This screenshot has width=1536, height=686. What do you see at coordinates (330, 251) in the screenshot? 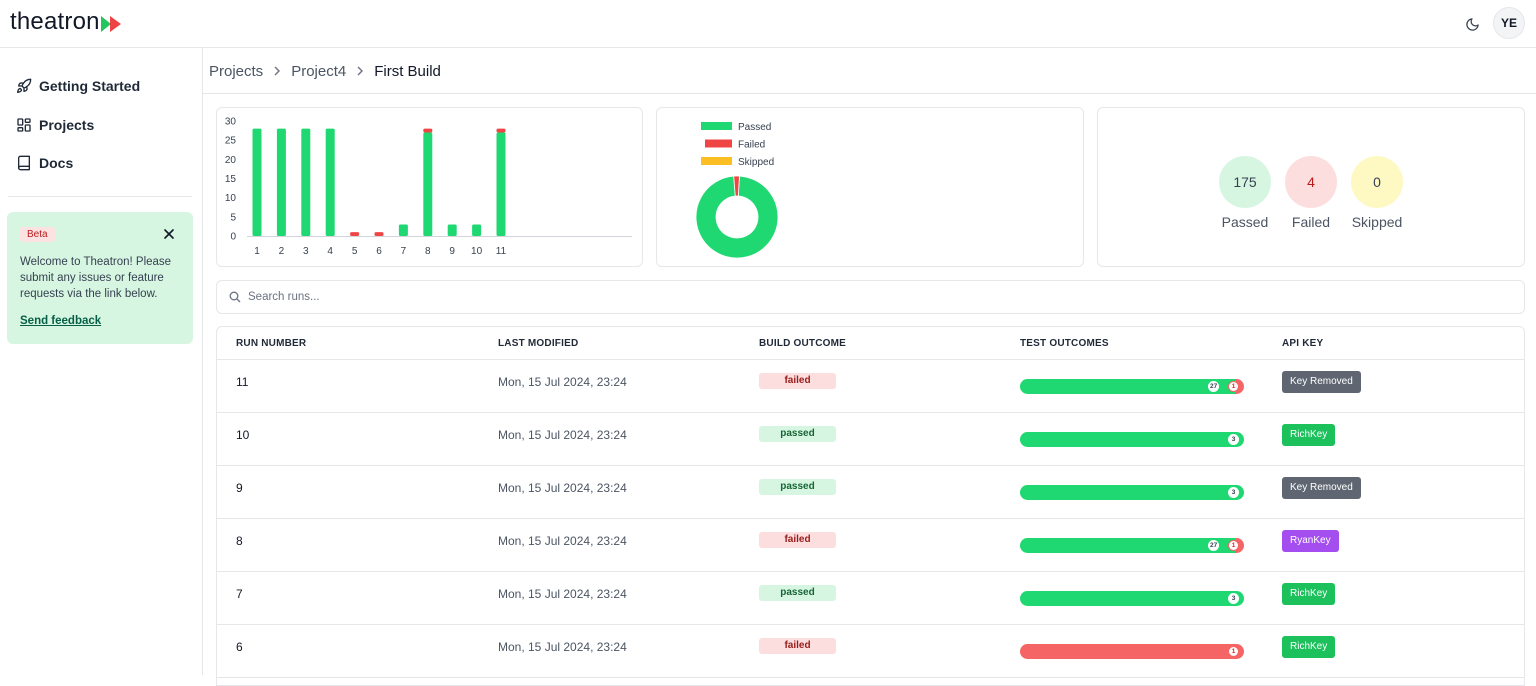
I see `x-tick-label: 4` at bounding box center [330, 251].